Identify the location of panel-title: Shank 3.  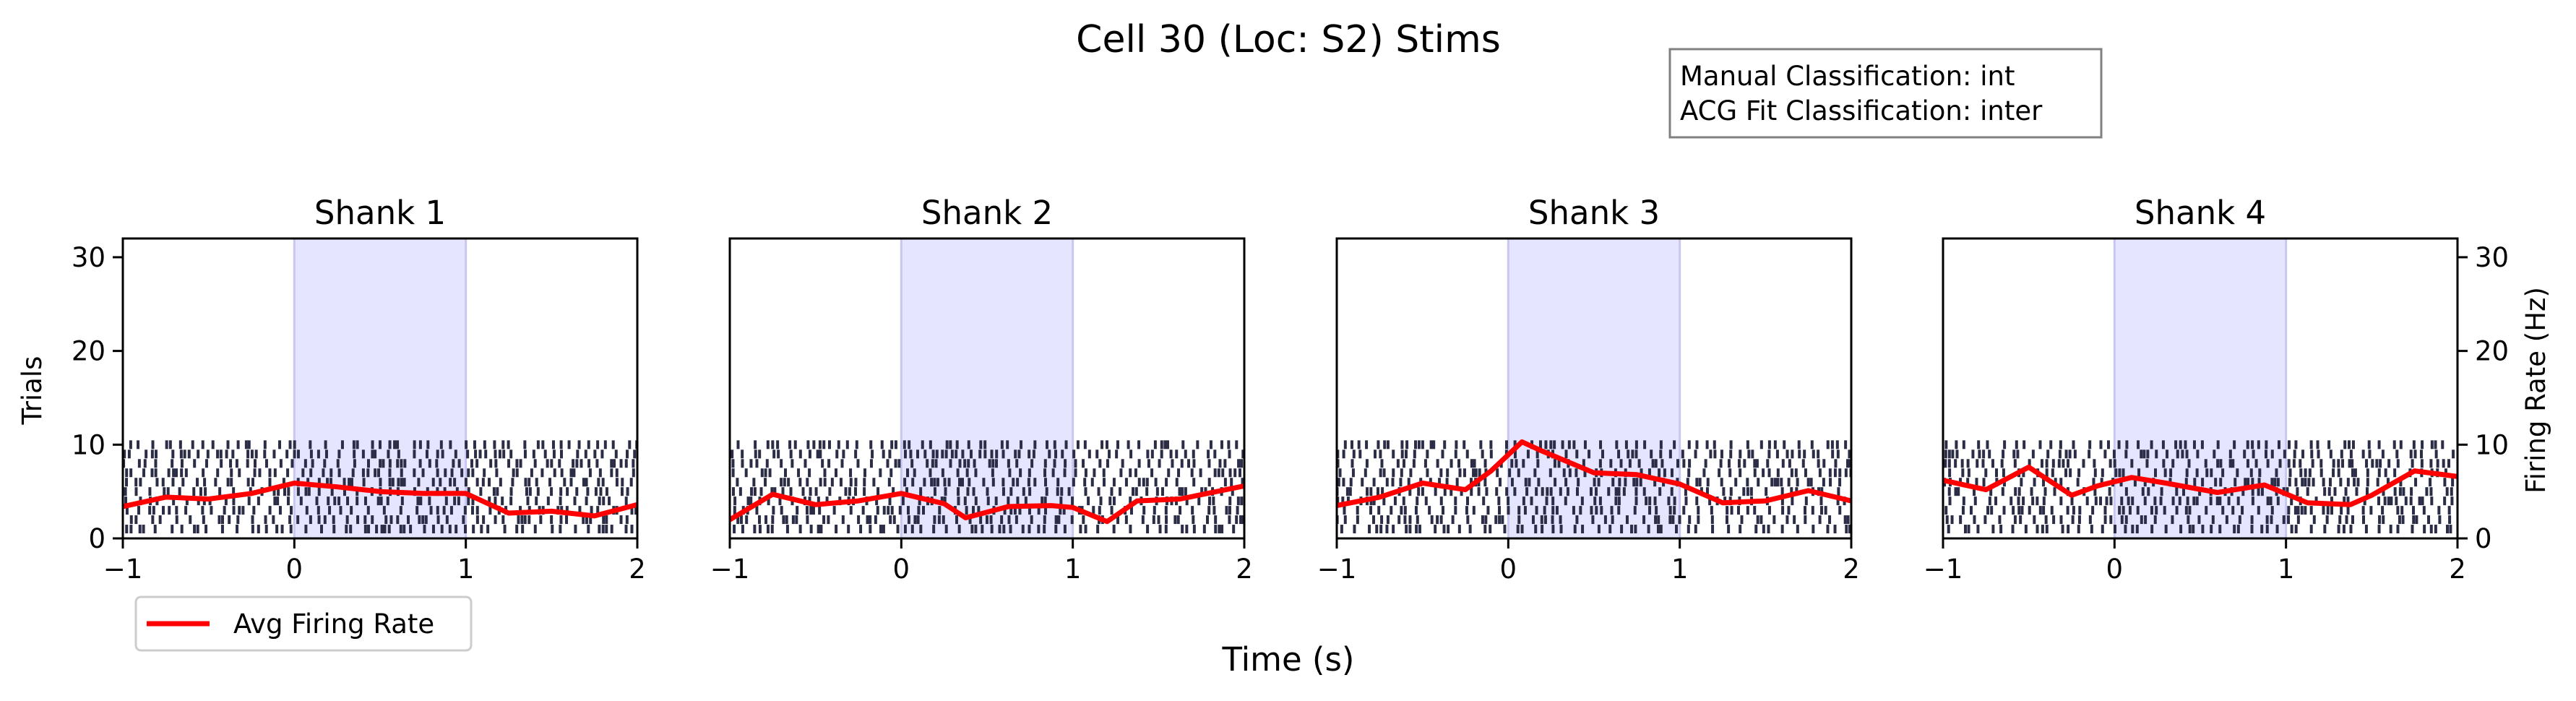
(1594, 213).